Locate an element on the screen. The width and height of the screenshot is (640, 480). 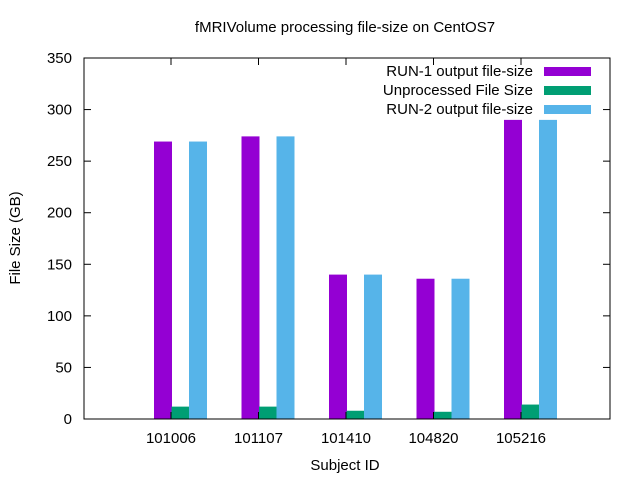
y-tick-label: 300 is located at coordinates (59, 110).